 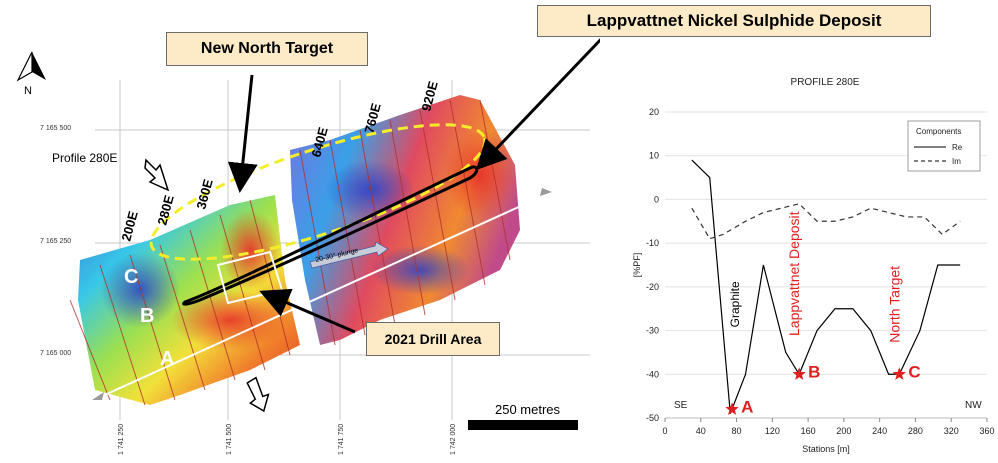 I want to click on annotation-label: Lappvattnet Deposit, so click(x=794, y=273).